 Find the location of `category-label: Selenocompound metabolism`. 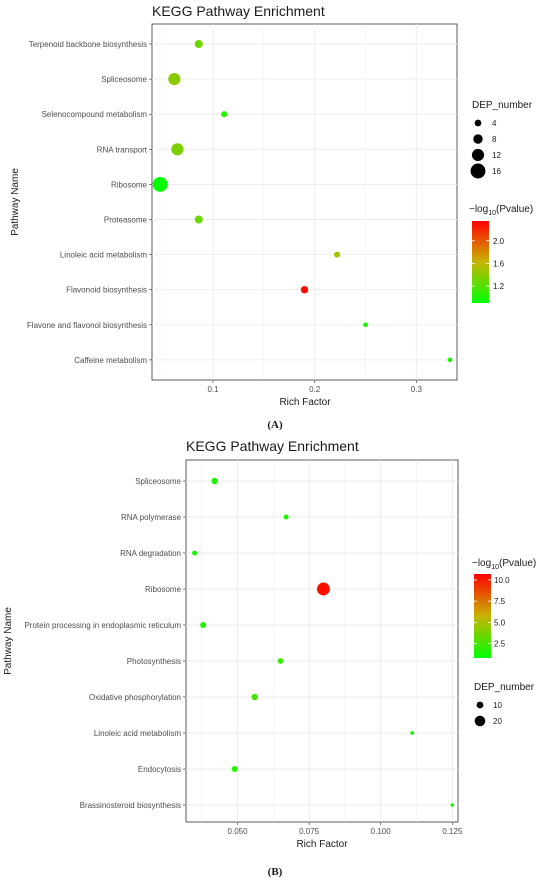

category-label: Selenocompound metabolism is located at coordinates (95, 114).